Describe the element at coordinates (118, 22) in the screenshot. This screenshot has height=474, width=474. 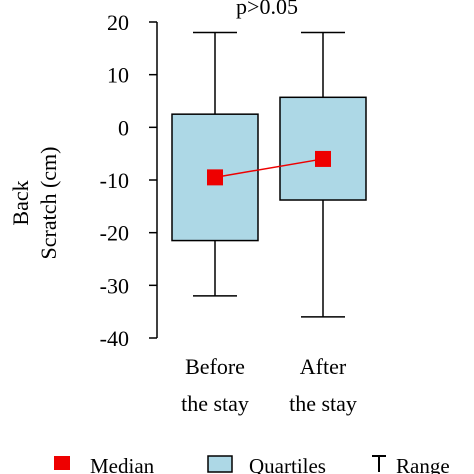
I see `y-tick-label: 20` at that location.